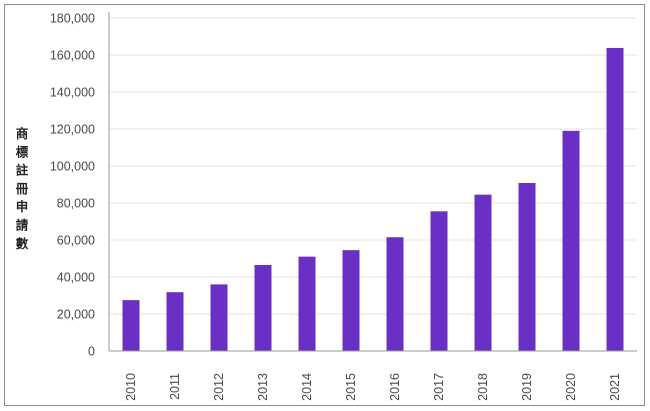  What do you see at coordinates (22, 188) in the screenshot?
I see `y-axis-label-char: 冊` at bounding box center [22, 188].